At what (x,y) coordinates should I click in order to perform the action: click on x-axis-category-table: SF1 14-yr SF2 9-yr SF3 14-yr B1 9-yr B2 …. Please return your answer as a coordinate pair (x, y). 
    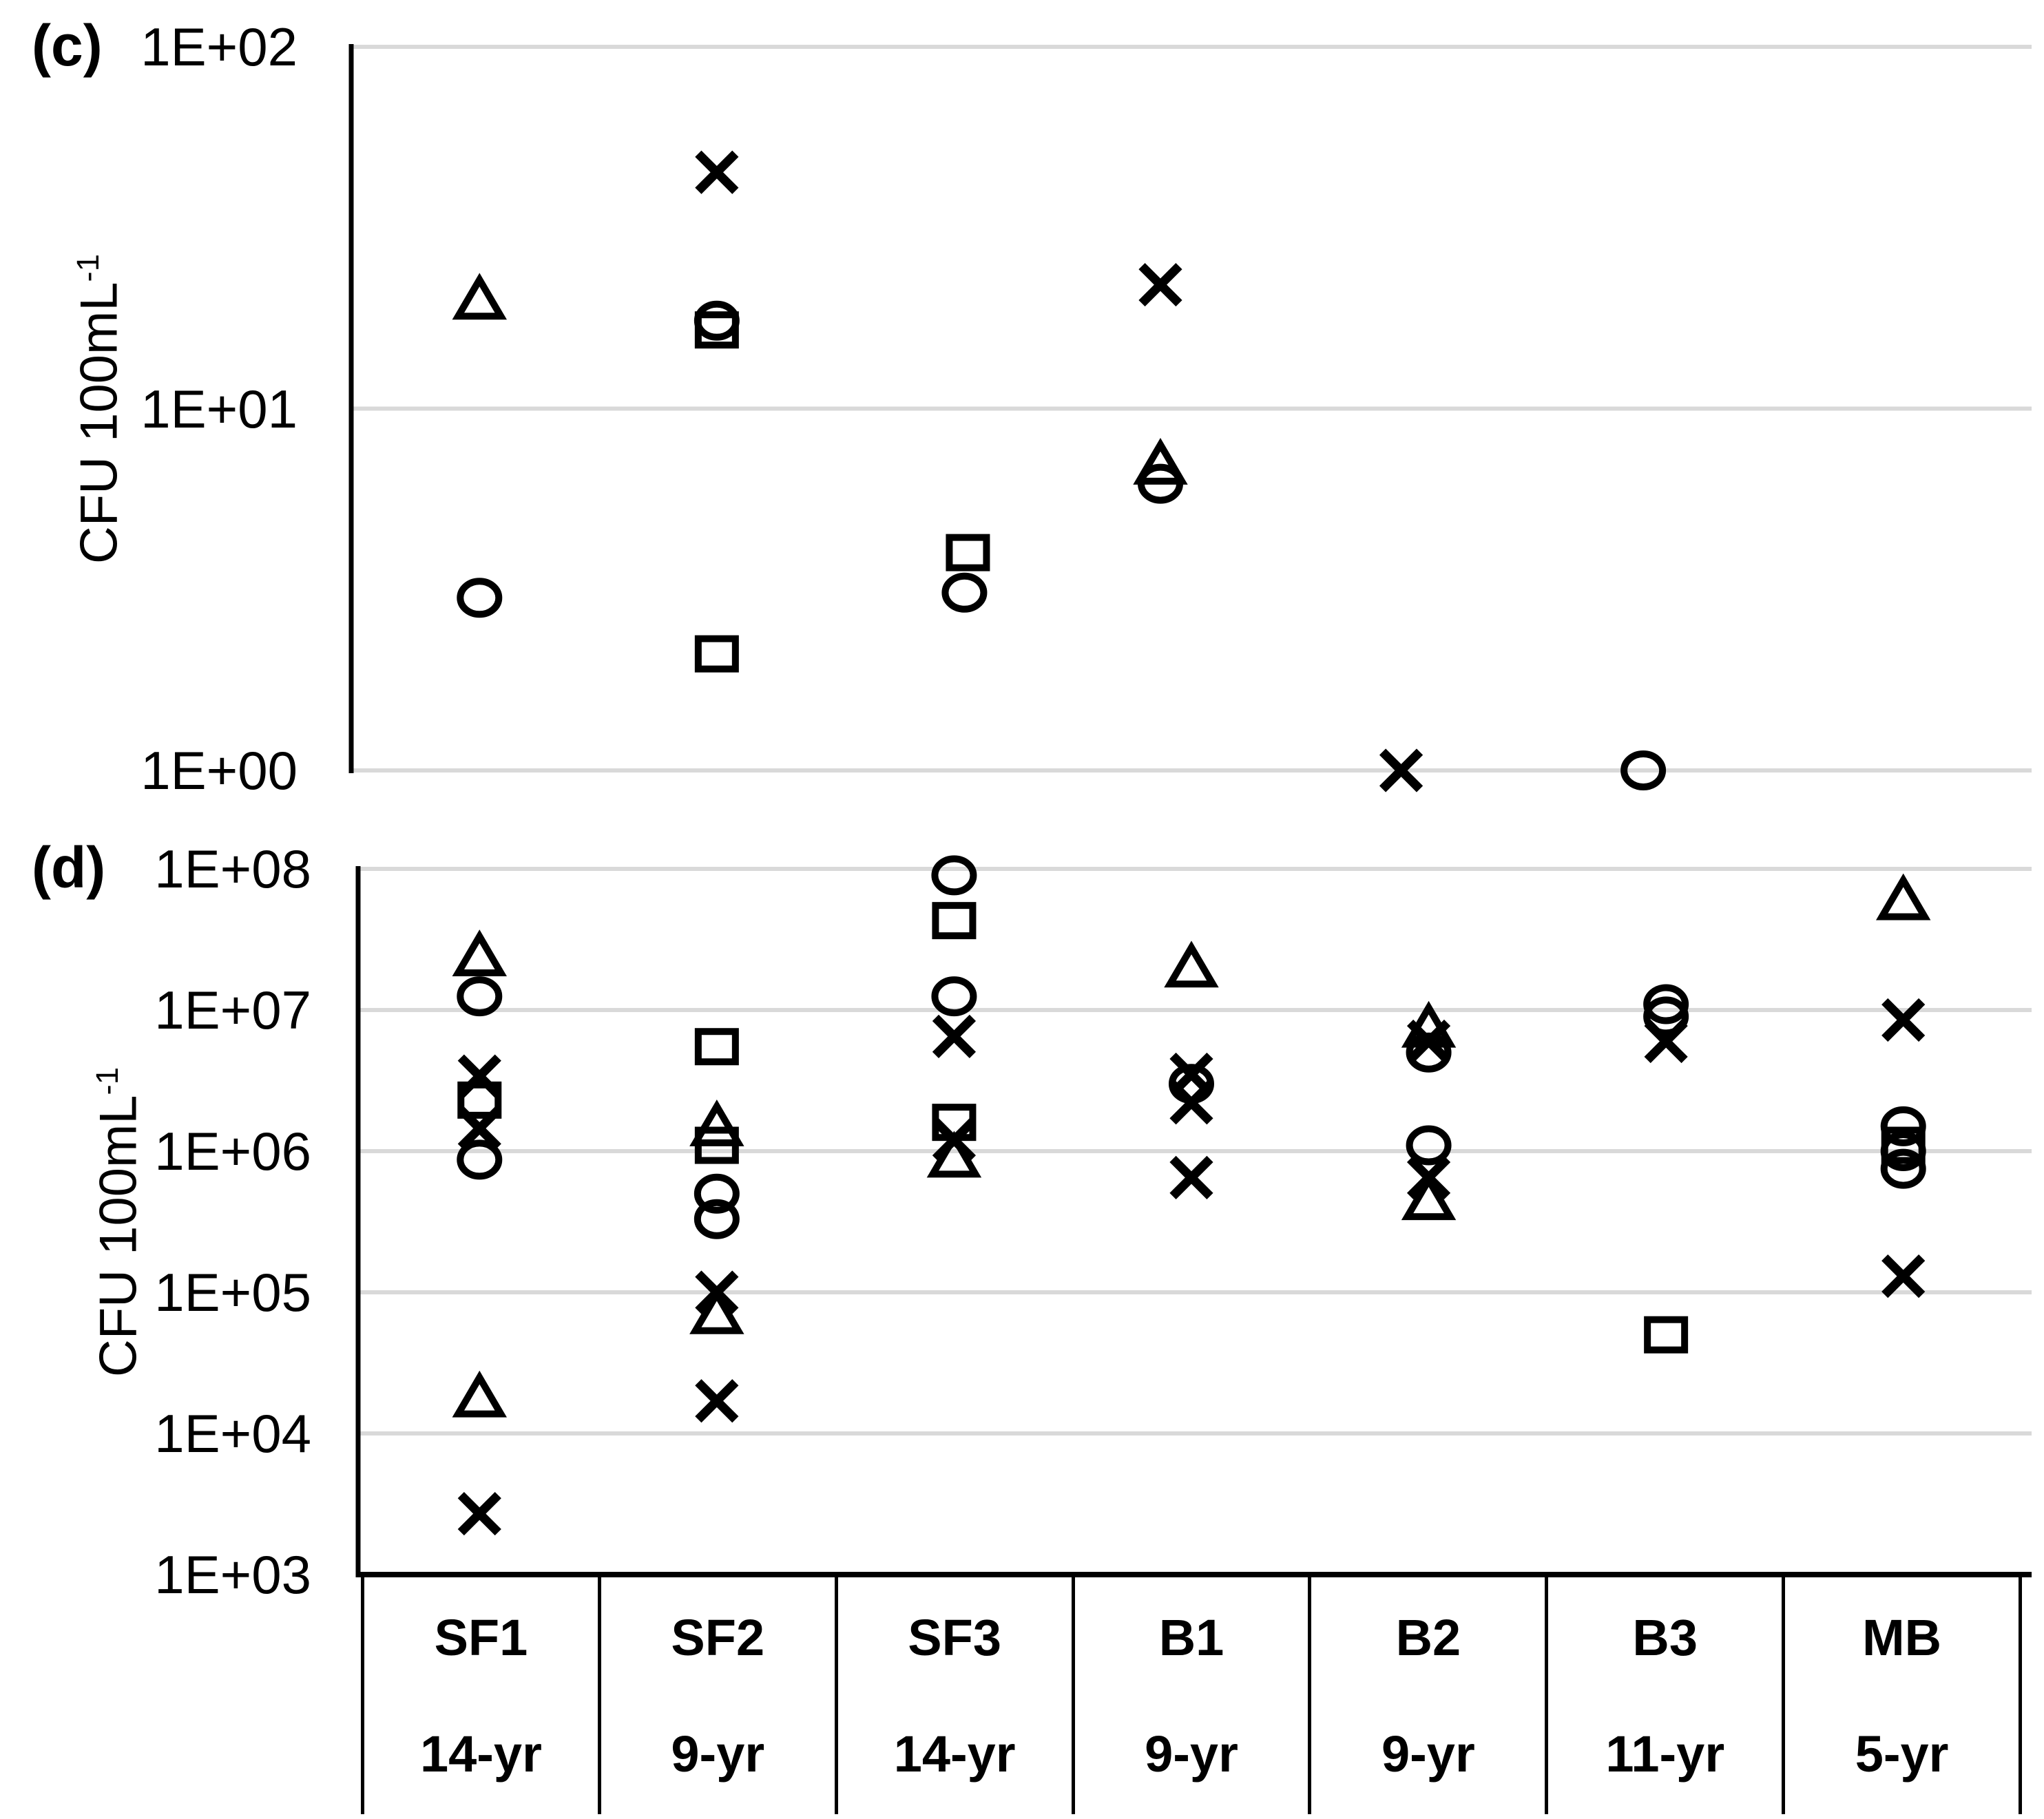
    Looking at the image, I should click on (1192, 1694).